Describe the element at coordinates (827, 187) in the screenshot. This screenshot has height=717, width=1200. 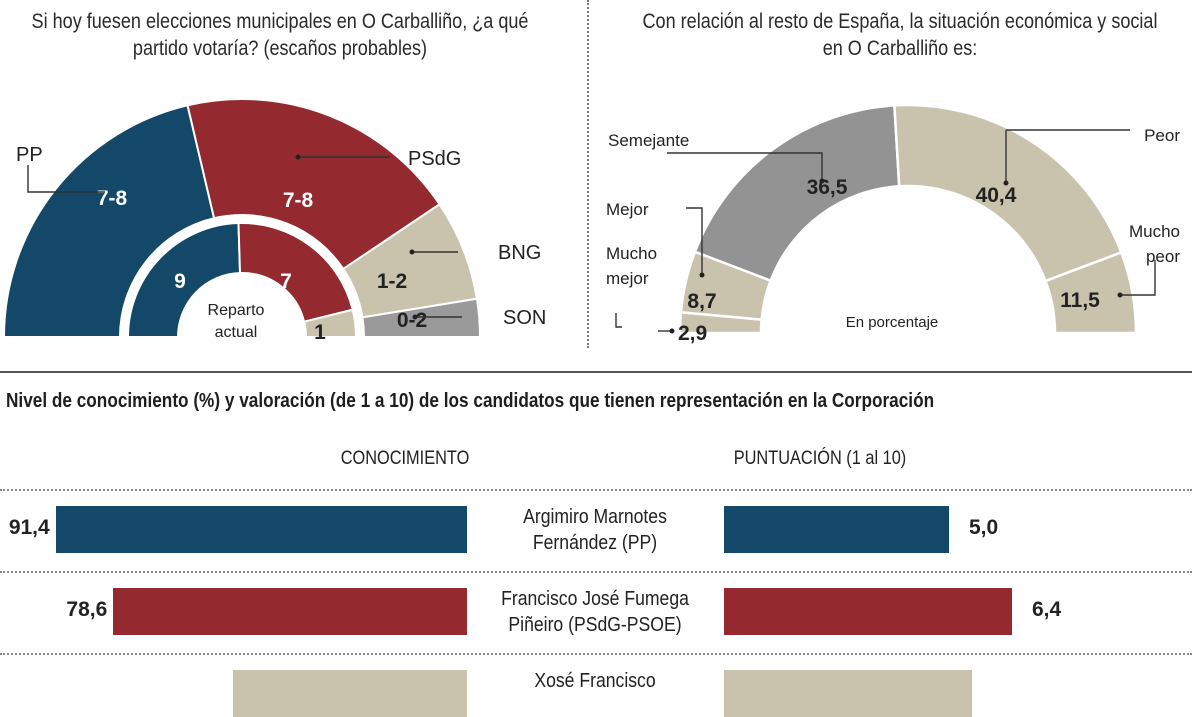
I see `situation-value-2: 36,5` at that location.